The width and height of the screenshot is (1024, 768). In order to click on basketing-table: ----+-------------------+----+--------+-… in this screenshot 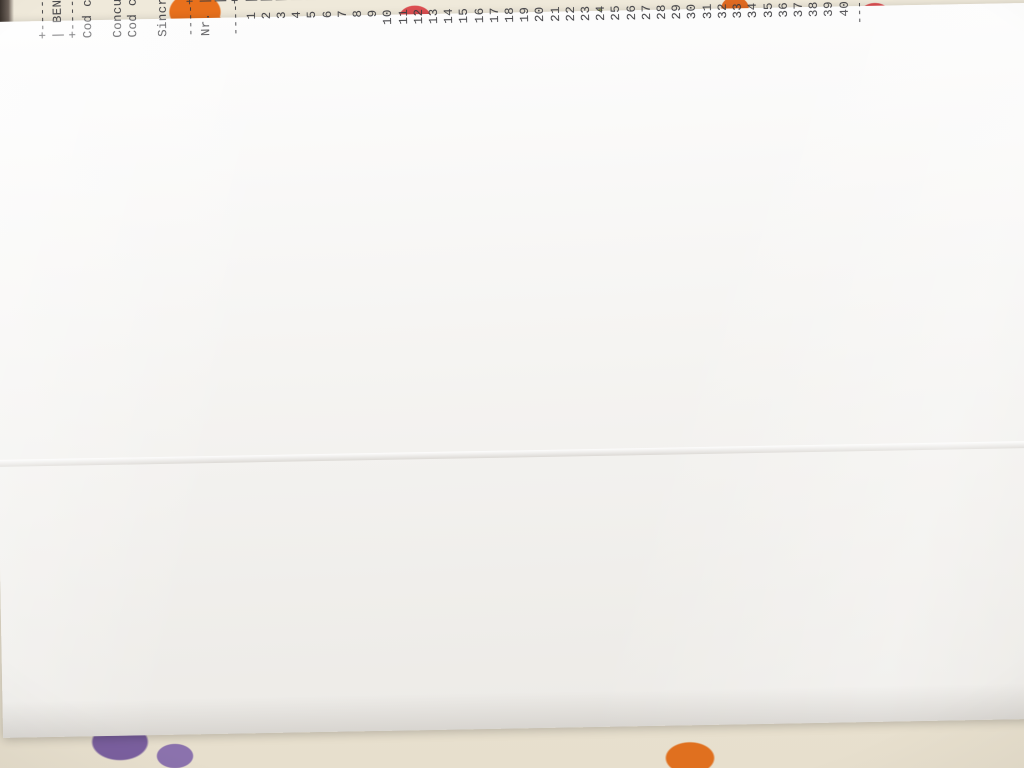, I will do `click(521, 18)`.